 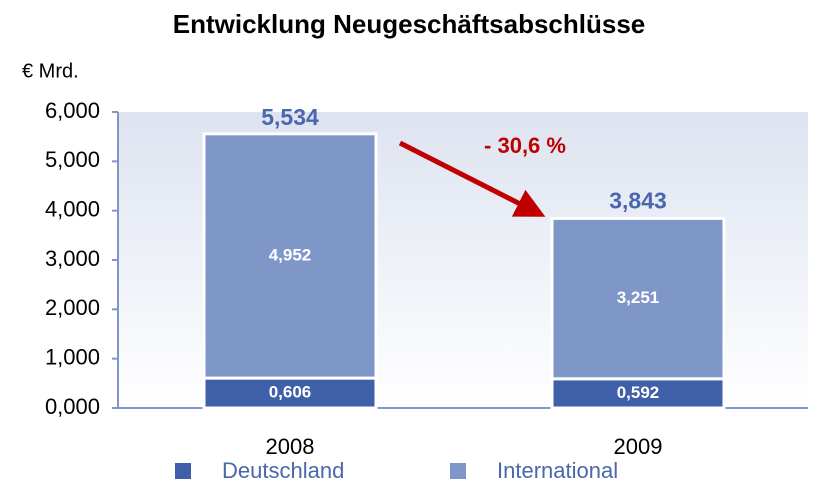 I want to click on y-tick-label: 1,000, so click(x=72, y=356).